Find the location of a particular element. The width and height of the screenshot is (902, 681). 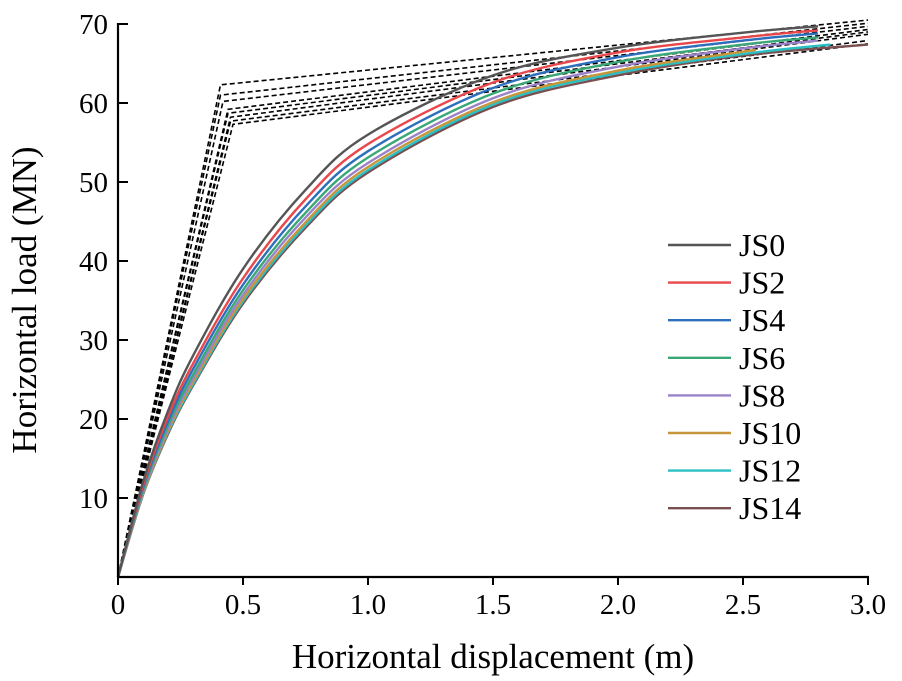

x-tick-label: 0 is located at coordinates (118, 605).